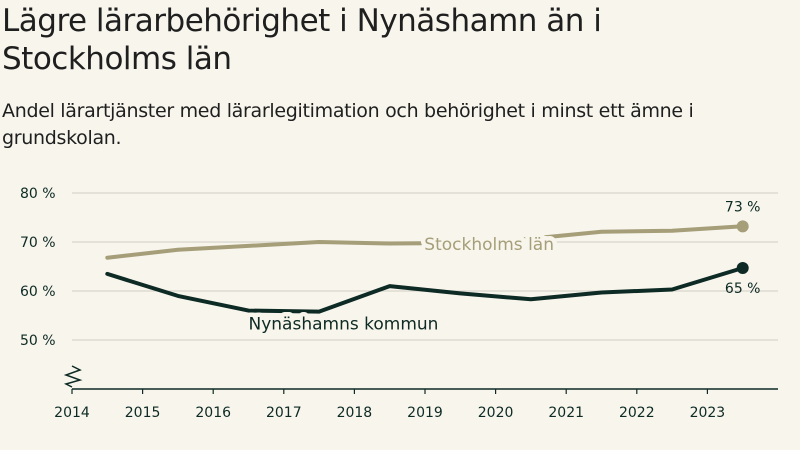  I want to click on x-tick-label: 2016, so click(213, 413).